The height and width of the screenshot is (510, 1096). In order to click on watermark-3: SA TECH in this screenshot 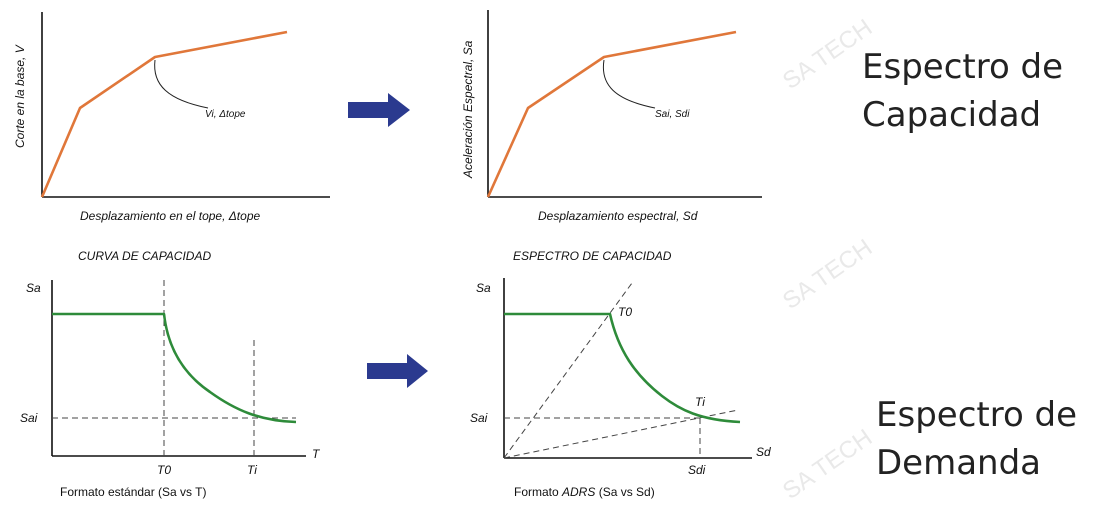, I will do `click(827, 464)`.